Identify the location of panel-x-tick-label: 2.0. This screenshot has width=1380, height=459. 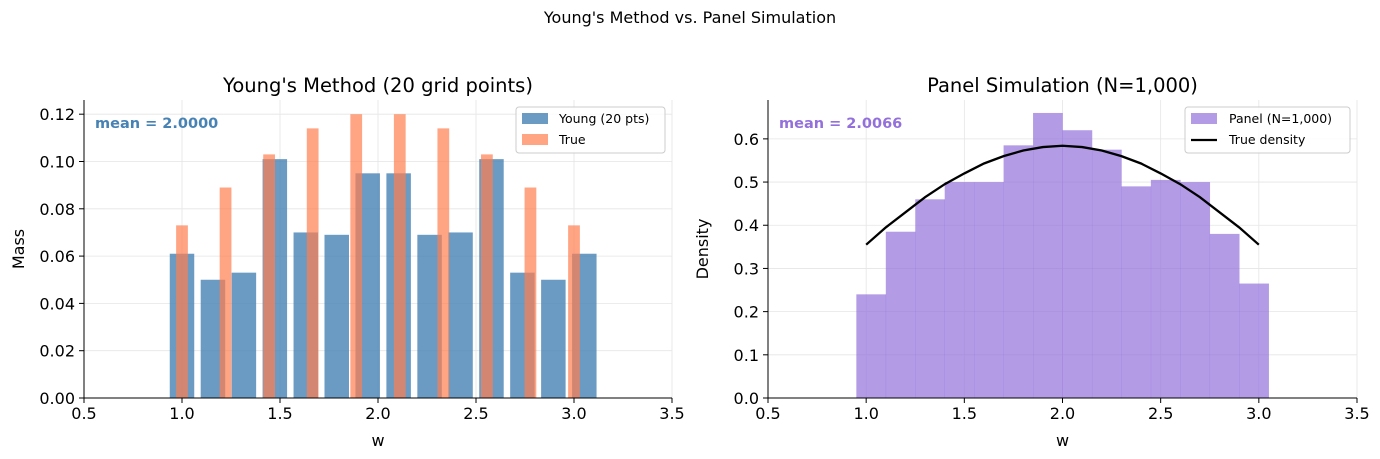
(1062, 413).